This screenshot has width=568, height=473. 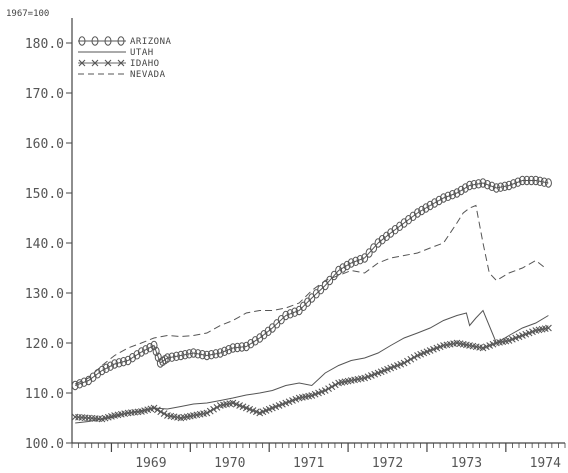 What do you see at coordinates (466, 463) in the screenshot?
I see `x-tick-label: 1973` at bounding box center [466, 463].